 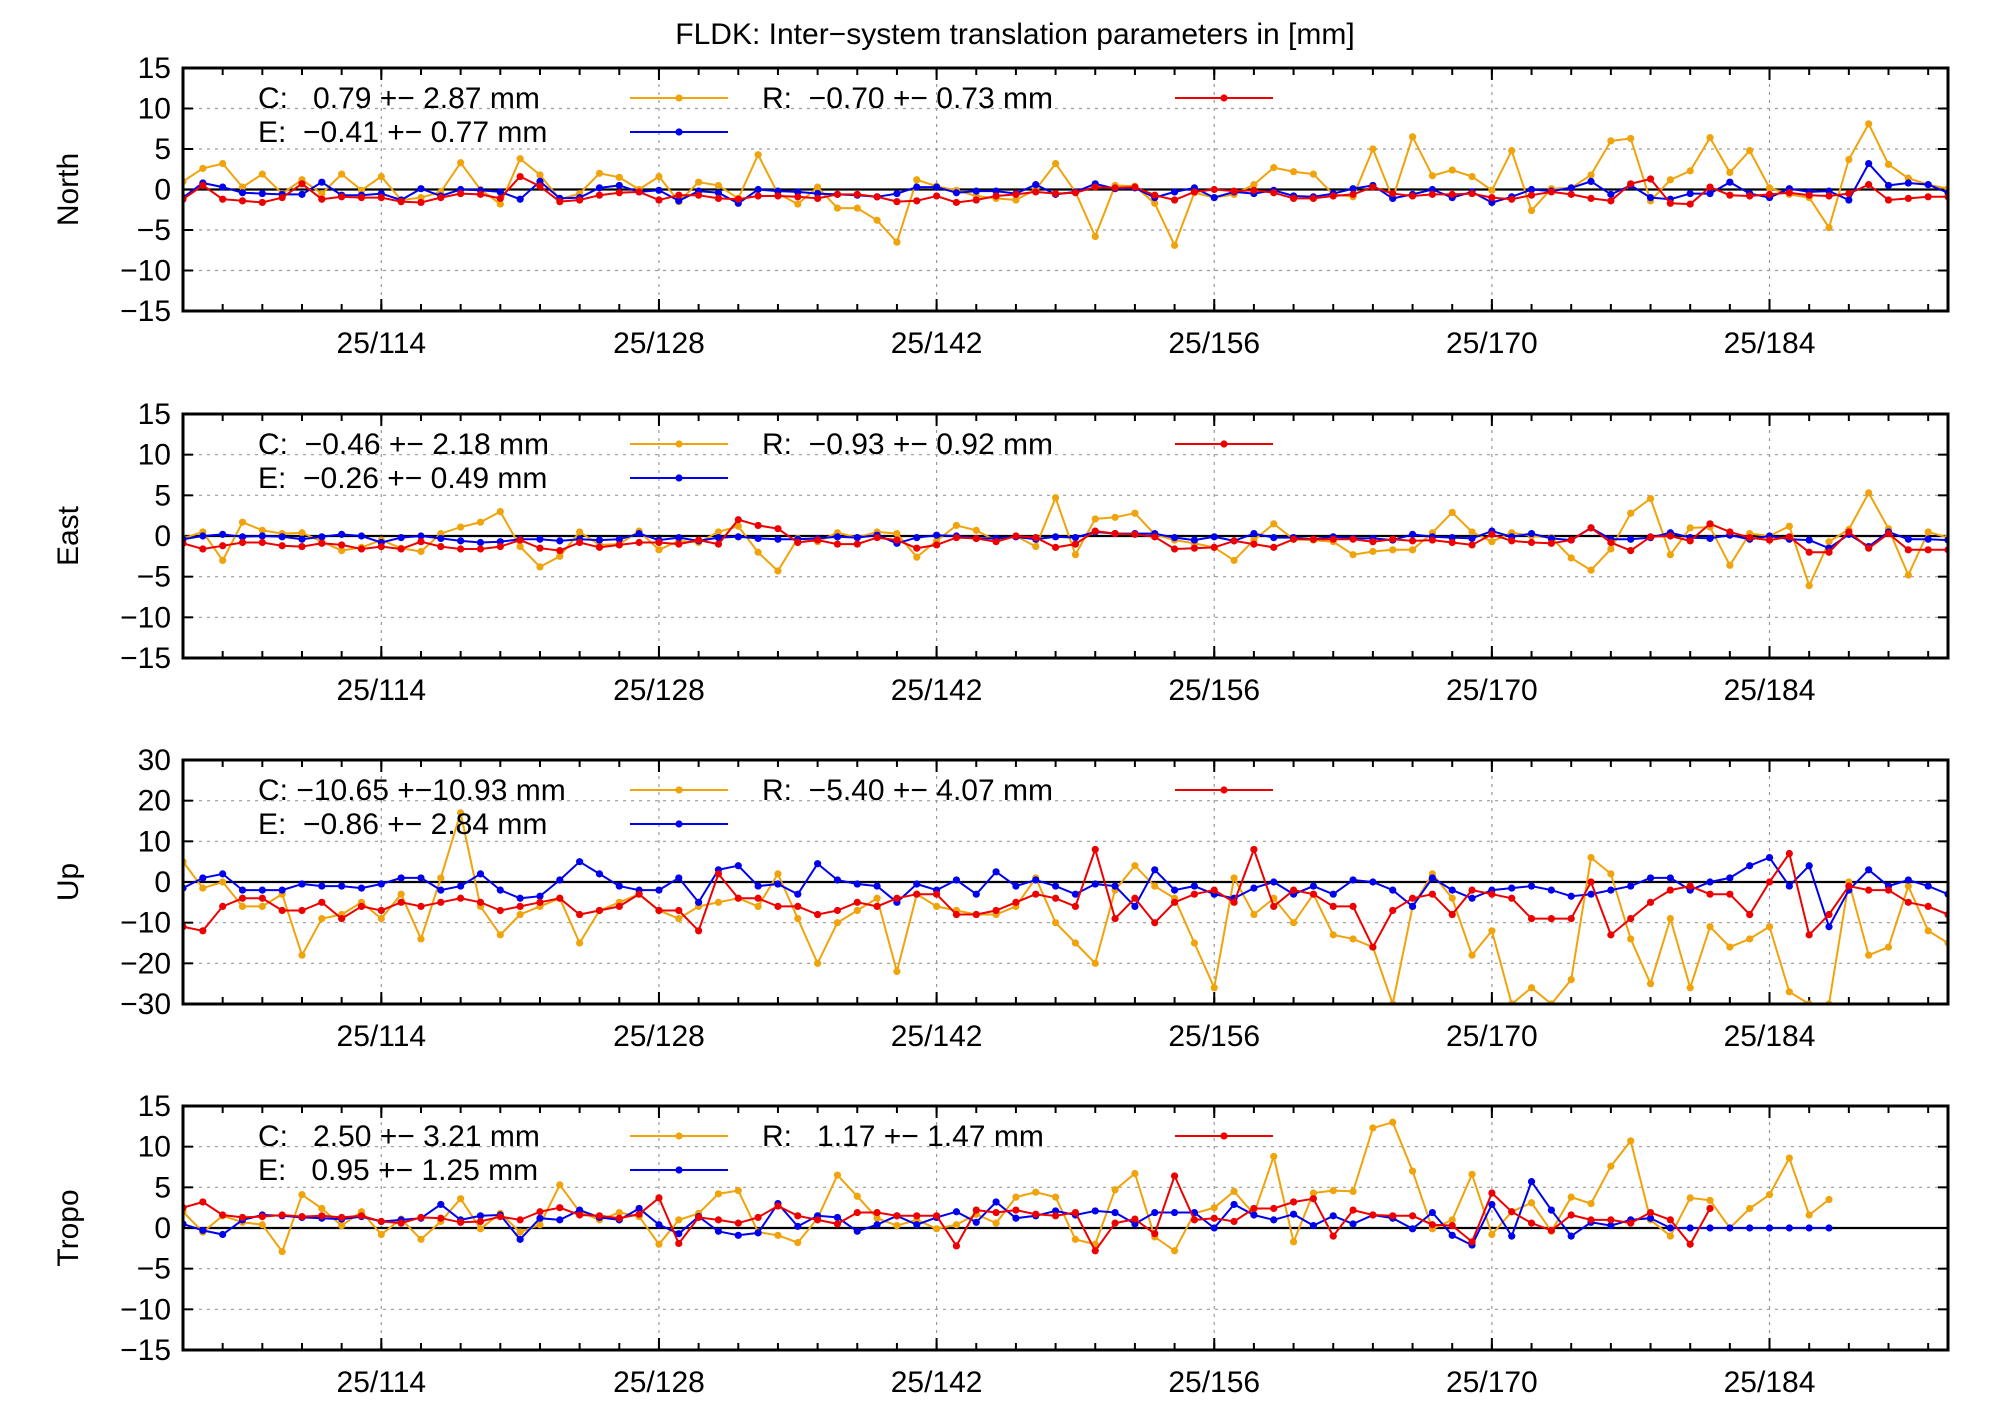 What do you see at coordinates (1492, 1036) in the screenshot?
I see `x-tick-label: 25/170` at bounding box center [1492, 1036].